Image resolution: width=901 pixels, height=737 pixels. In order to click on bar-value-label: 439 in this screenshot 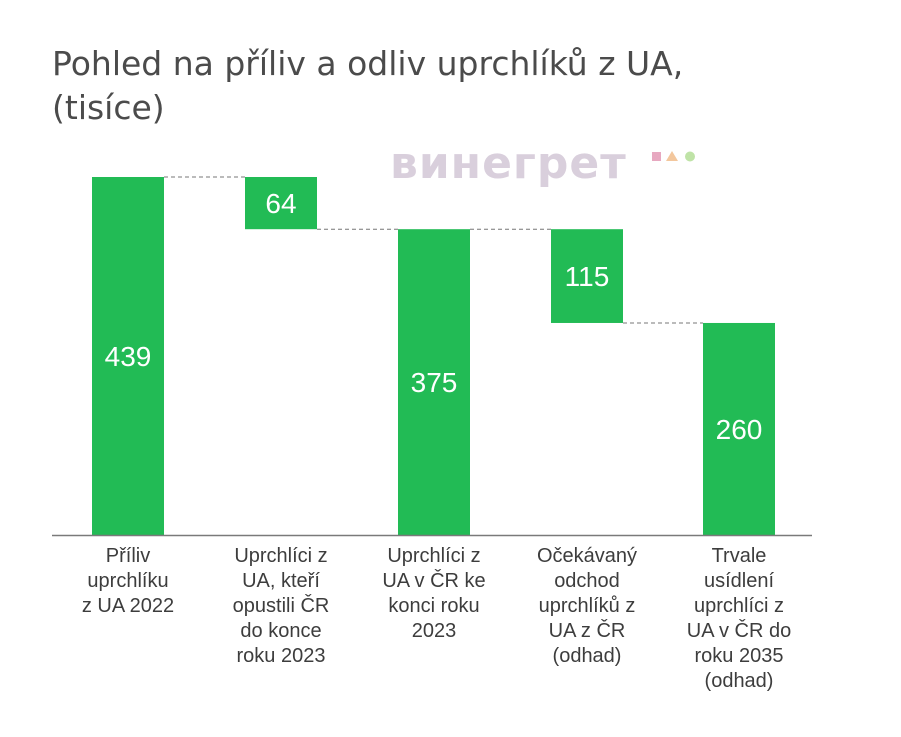, I will do `click(128, 356)`.